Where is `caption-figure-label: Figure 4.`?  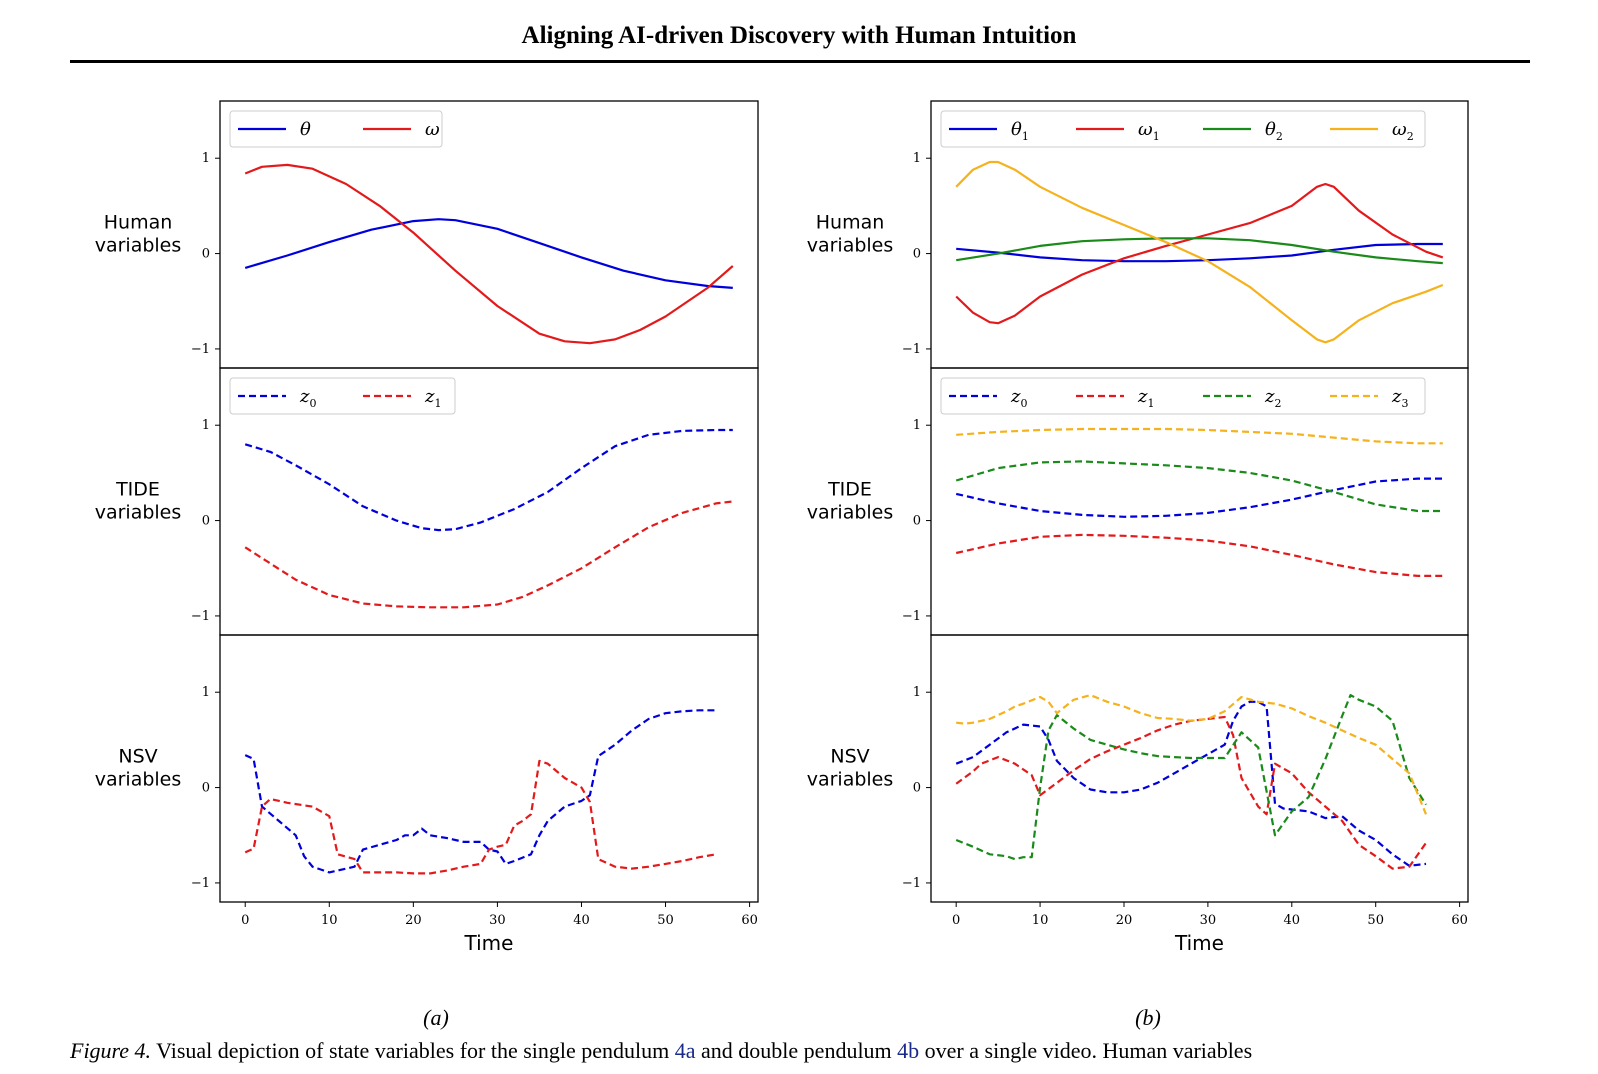 caption-figure-label: Figure 4. is located at coordinates (111, 1050).